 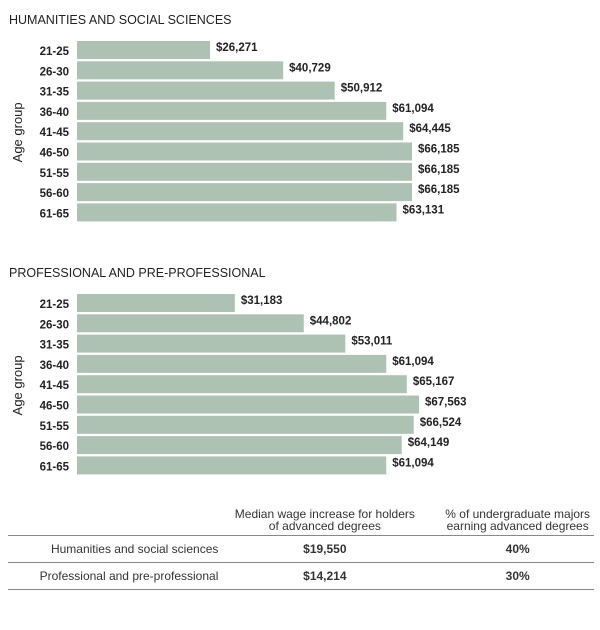 I want to click on data-label: $53,011, so click(x=372, y=342).